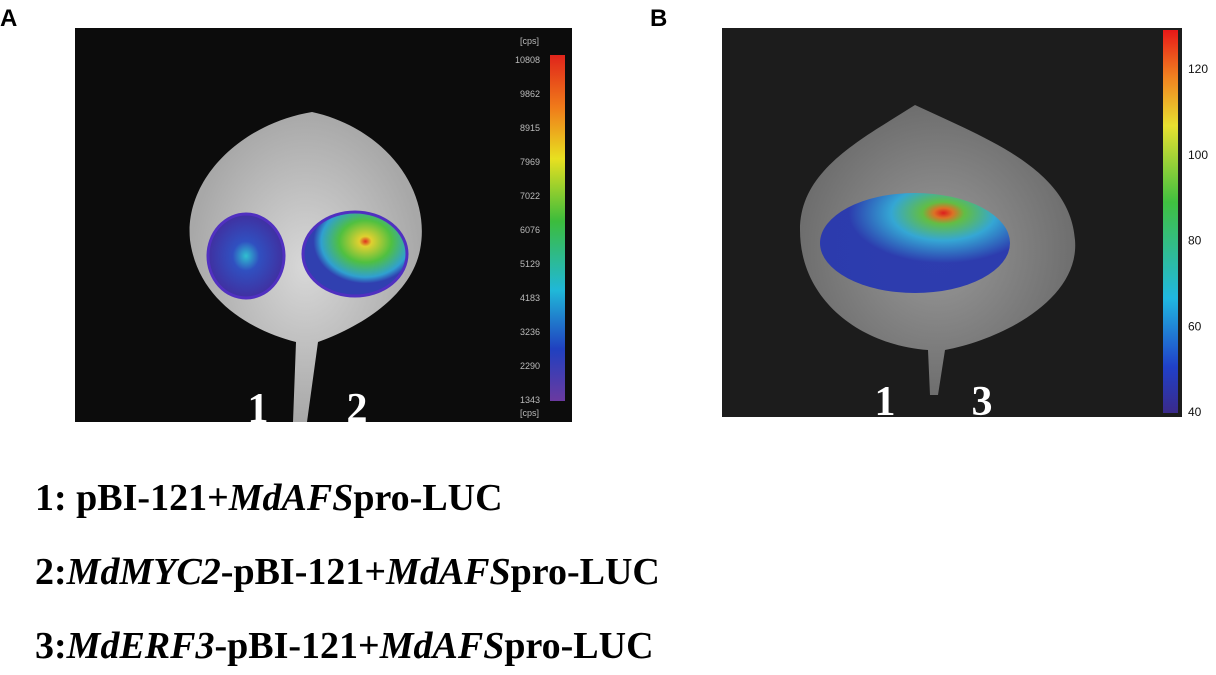 This screenshot has width=1216, height=675. What do you see at coordinates (1198, 69) in the screenshot?
I see `colorbar-tick-label: 120` at bounding box center [1198, 69].